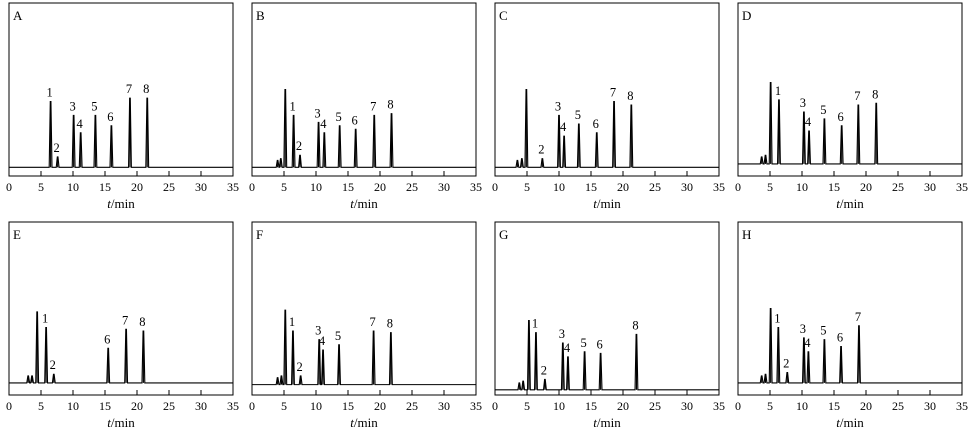 This screenshot has width=978, height=447. I want to click on peak-label-6: 6, so click(840, 338).